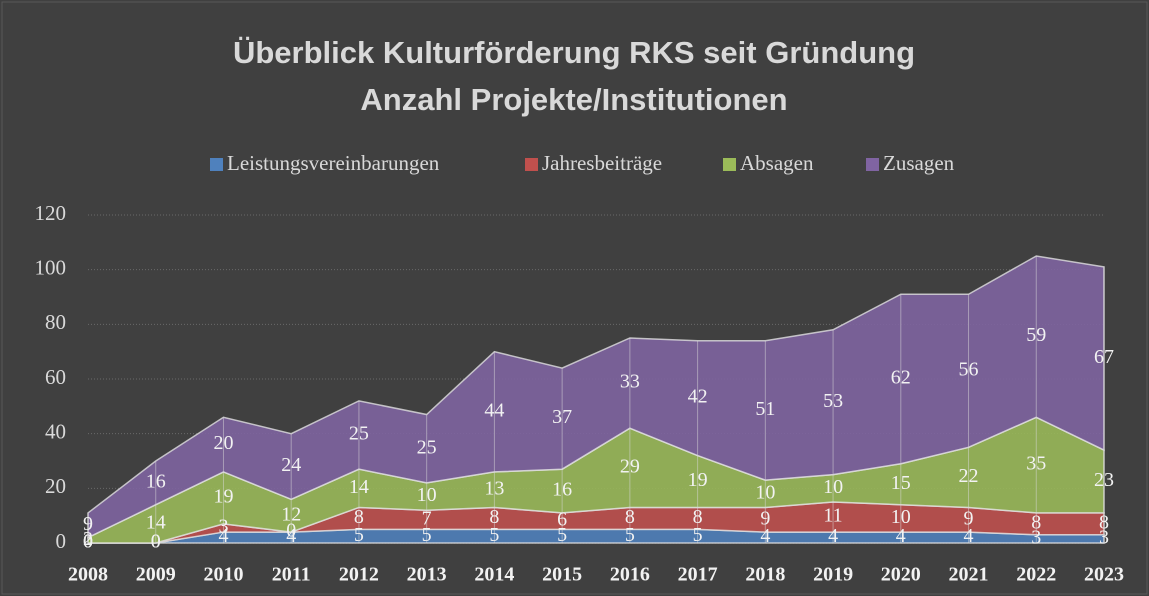 The width and height of the screenshot is (1149, 596). I want to click on x-tick-label: 2009, so click(156, 575).